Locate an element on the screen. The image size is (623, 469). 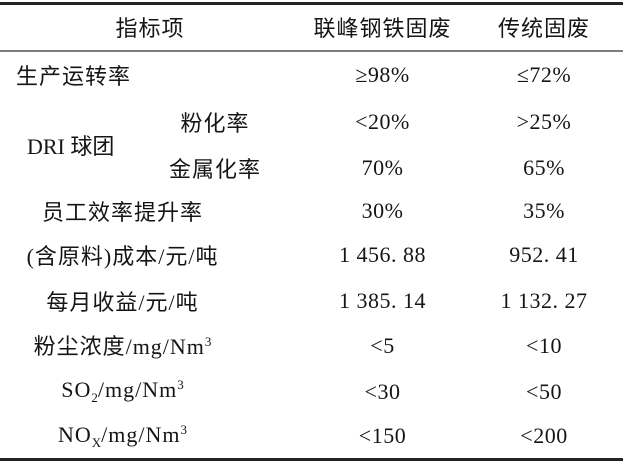
value-lianfeng: 30% is located at coordinates (382, 210).